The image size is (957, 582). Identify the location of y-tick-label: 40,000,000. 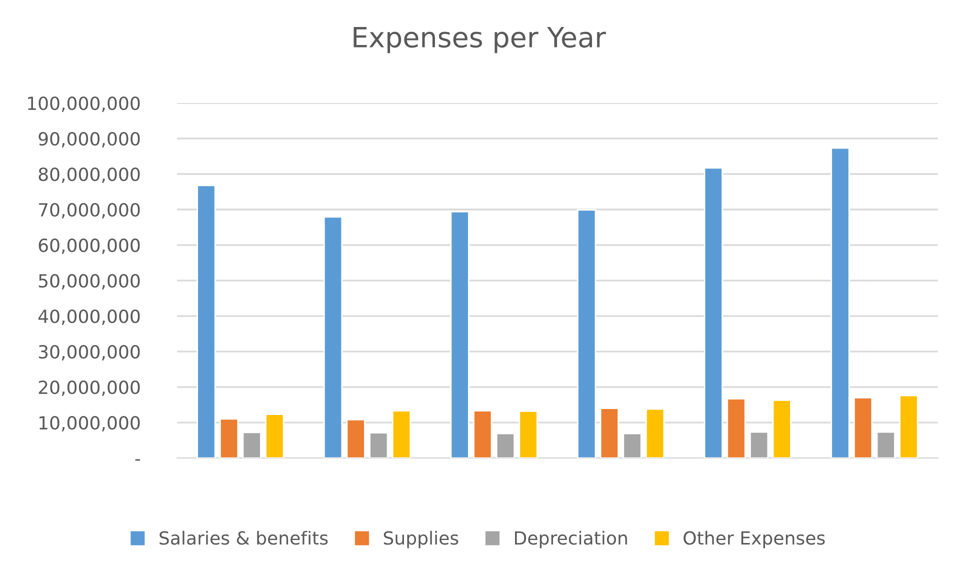
(89, 317).